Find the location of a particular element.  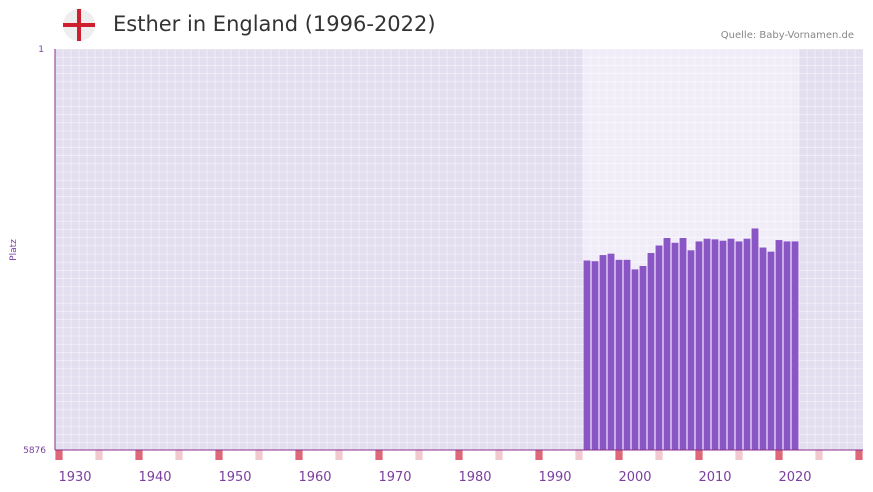

bar-2002 is located at coordinates (651, 351).